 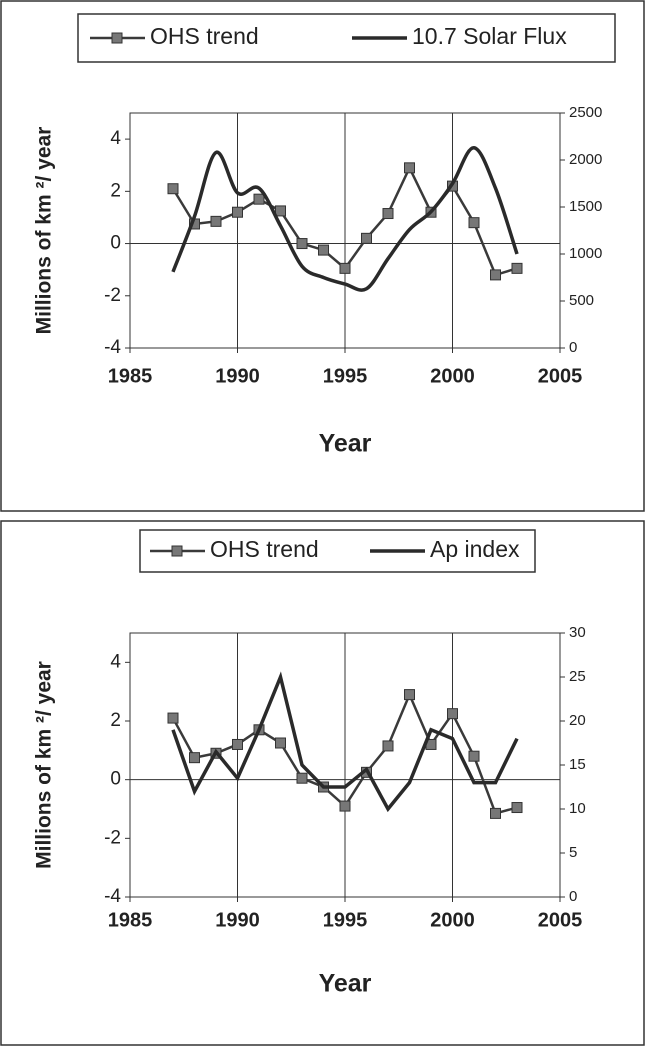 I want to click on y2-tick-label: 5, so click(x=573, y=852).